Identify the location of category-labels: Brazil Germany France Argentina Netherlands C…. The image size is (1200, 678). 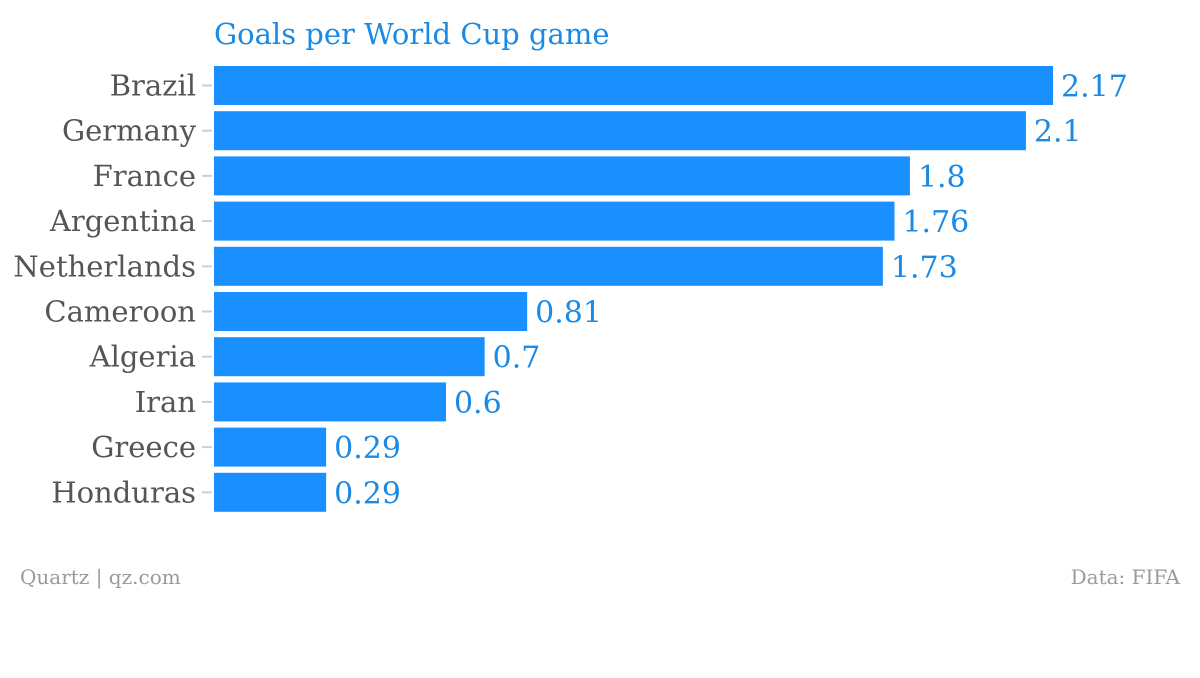
(104, 289).